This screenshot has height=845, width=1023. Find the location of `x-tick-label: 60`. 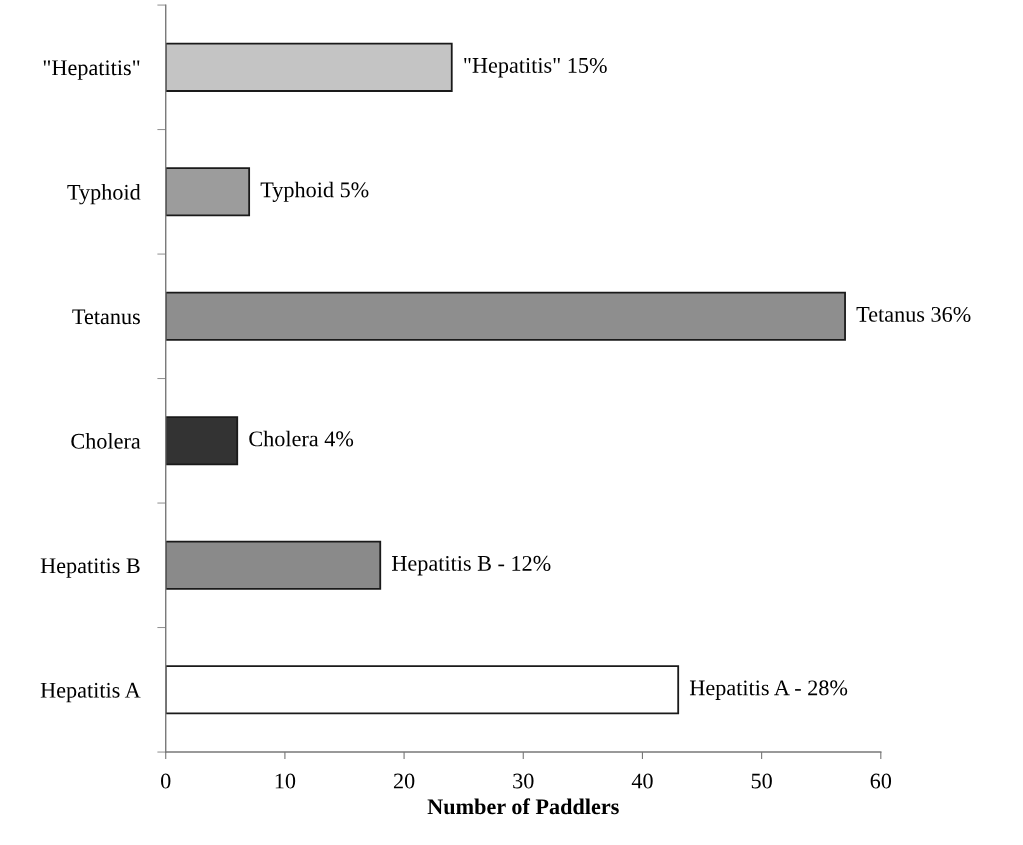

x-tick-label: 60 is located at coordinates (881, 781).